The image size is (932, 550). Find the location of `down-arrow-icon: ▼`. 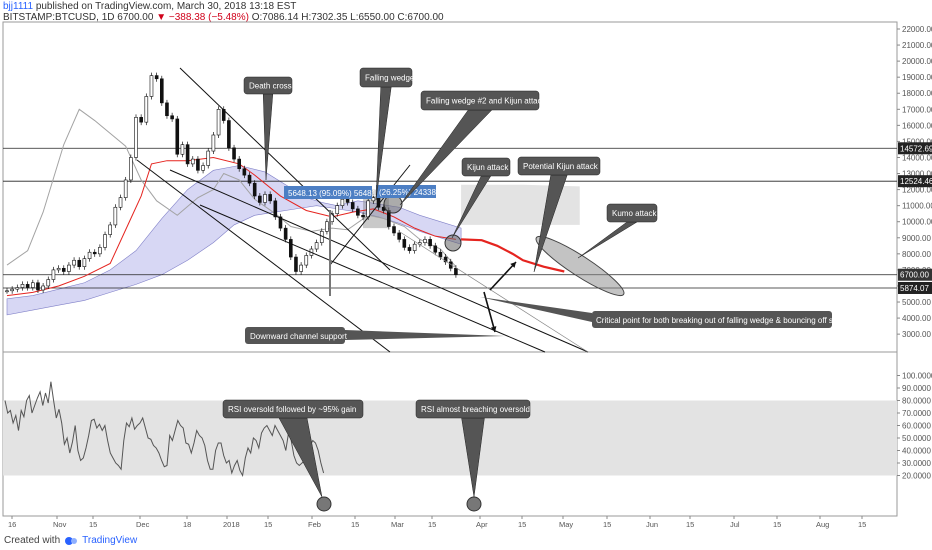

down-arrow-icon: ▼ is located at coordinates (161, 17).